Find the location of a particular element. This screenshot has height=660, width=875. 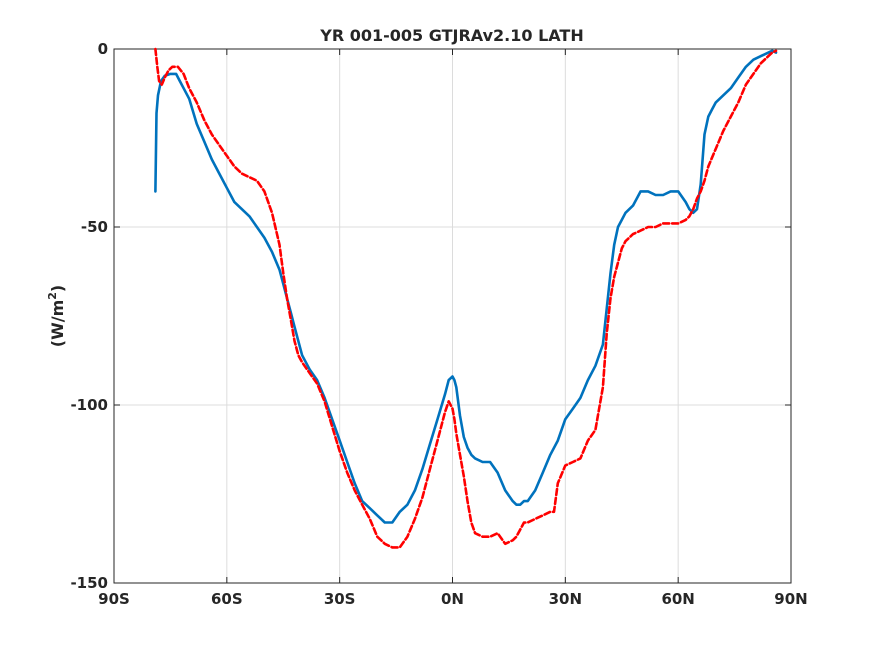

x-tick-label: 60N is located at coordinates (677, 599).